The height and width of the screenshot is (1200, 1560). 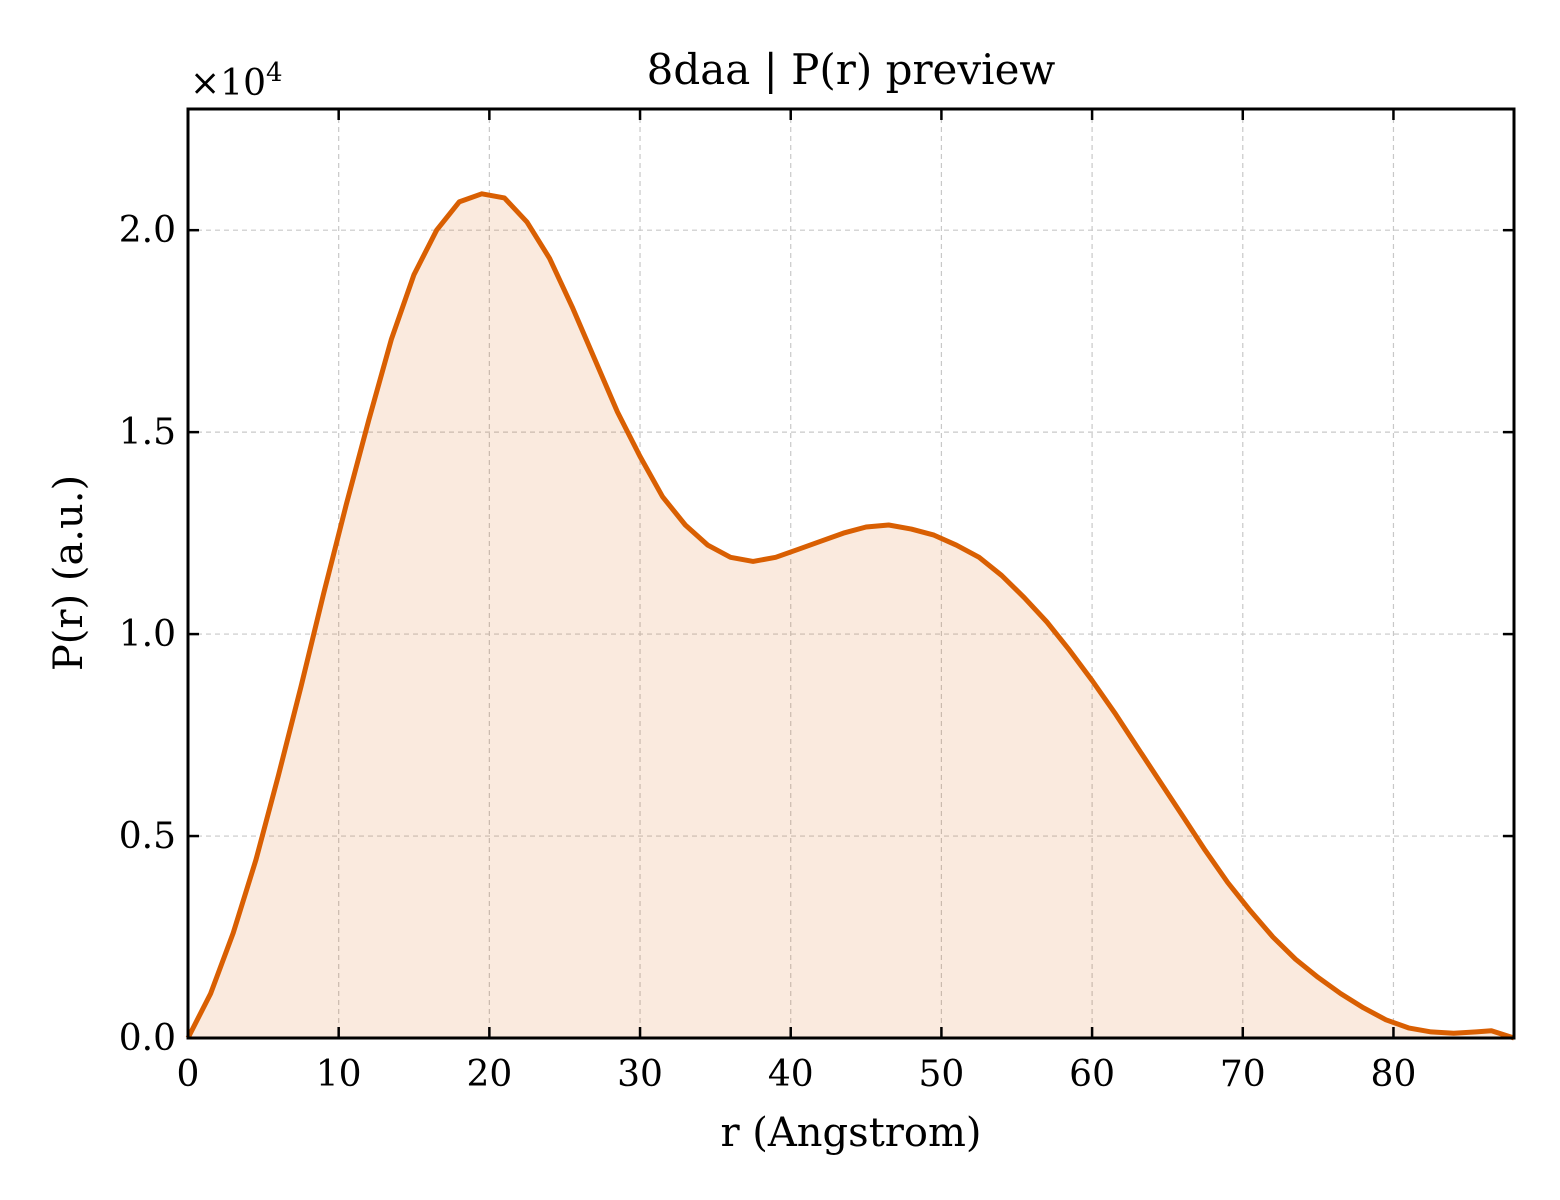 I want to click on y-tick-label: 1.0, so click(x=147, y=634).